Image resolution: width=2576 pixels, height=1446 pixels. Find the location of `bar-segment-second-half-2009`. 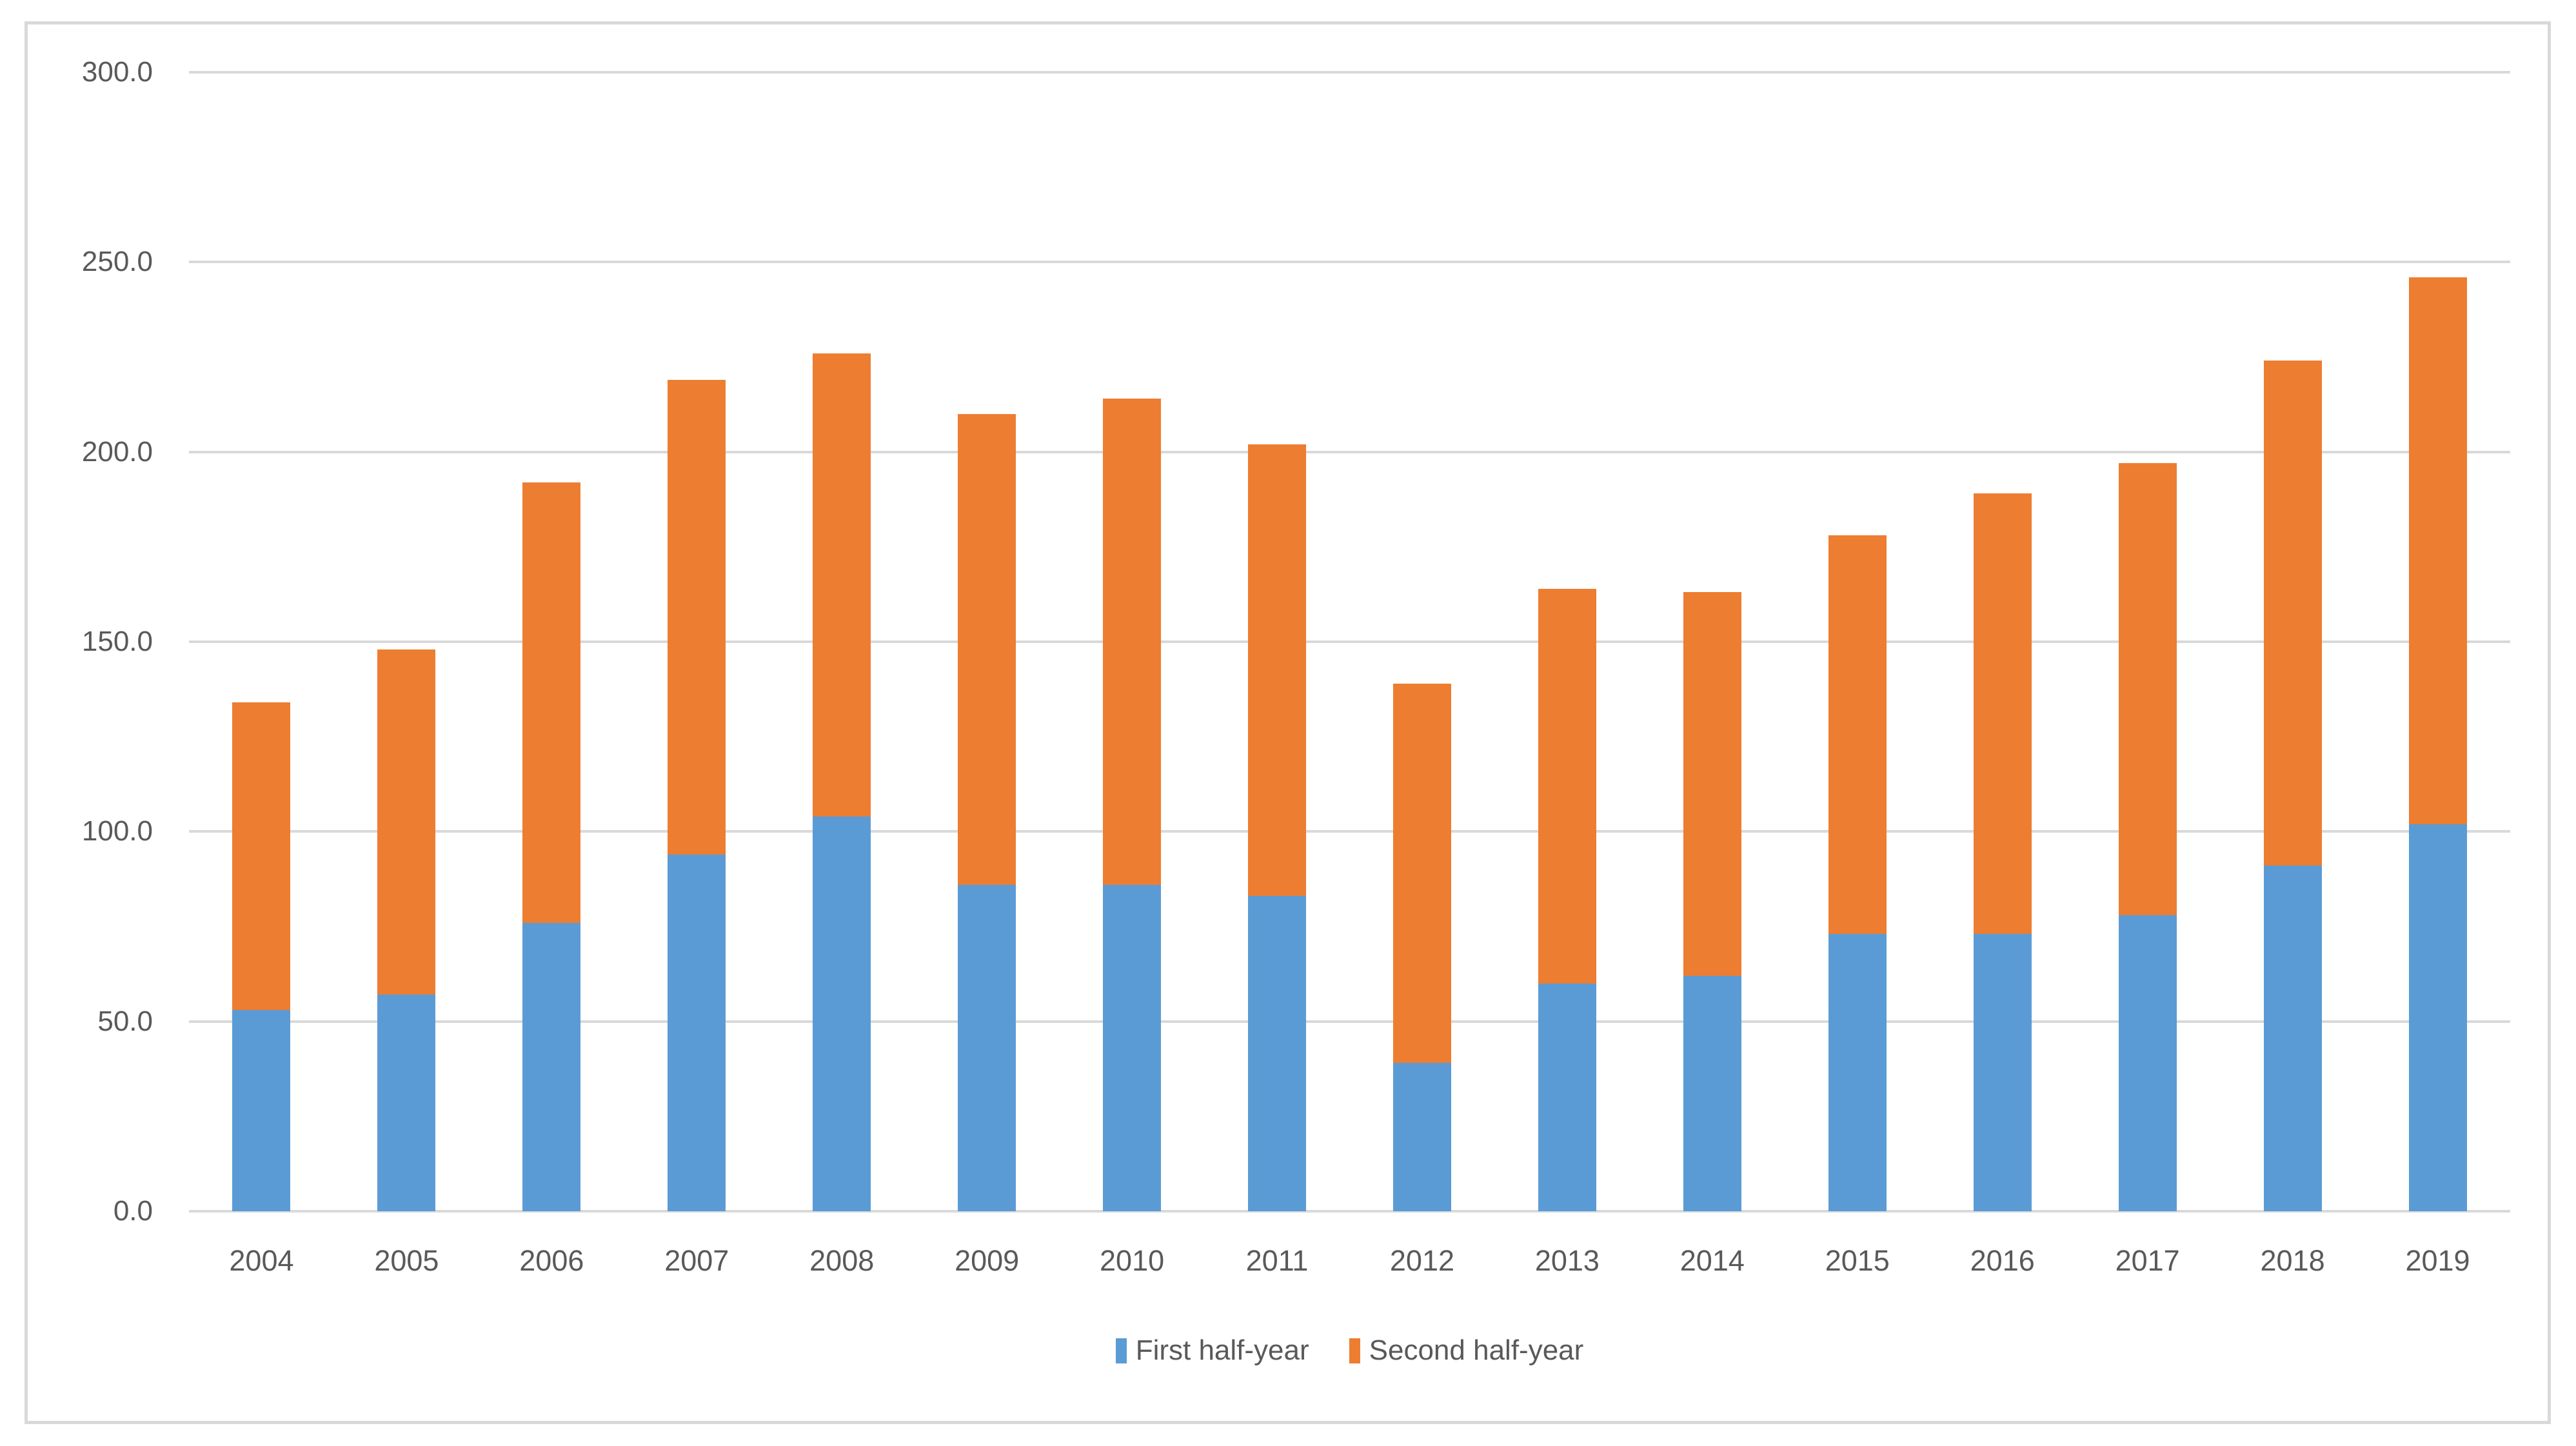

bar-segment-second-half-2009 is located at coordinates (987, 649).